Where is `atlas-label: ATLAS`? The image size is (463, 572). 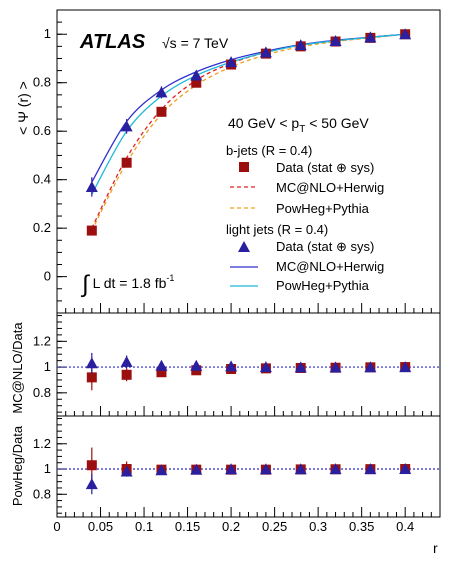 atlas-label: ATLAS is located at coordinates (112, 42).